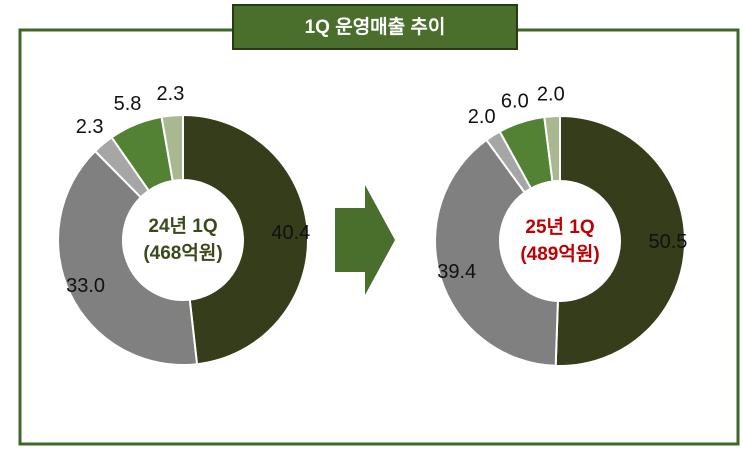 This screenshot has height=449, width=743. What do you see at coordinates (365, 240) in the screenshot?
I see `arrow` at bounding box center [365, 240].